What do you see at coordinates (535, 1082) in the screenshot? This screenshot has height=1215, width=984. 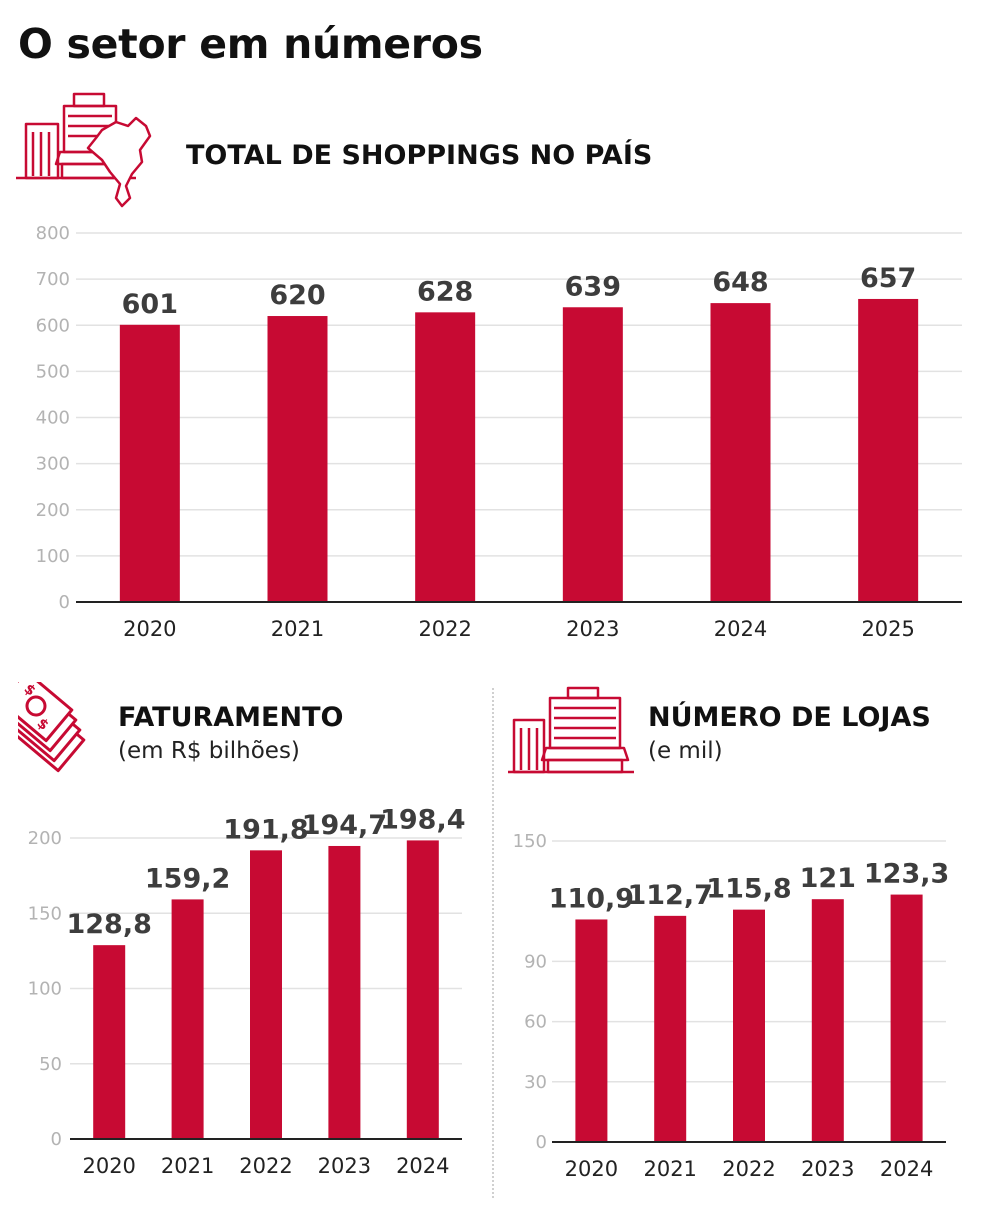 I see `y-tick-label: 30` at bounding box center [535, 1082].